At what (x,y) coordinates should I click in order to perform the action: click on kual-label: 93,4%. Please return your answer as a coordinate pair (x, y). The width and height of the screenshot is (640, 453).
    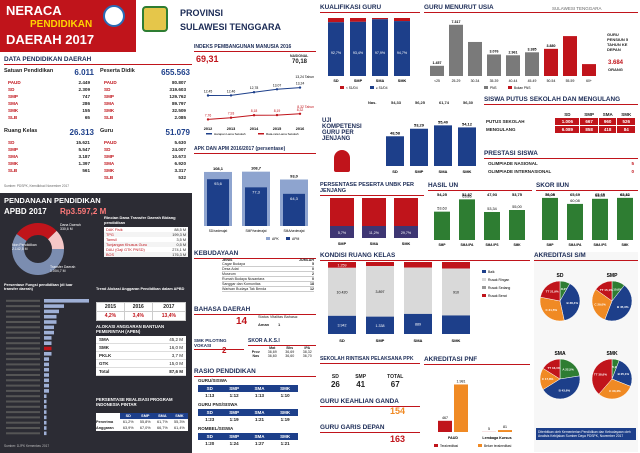
    Looking at the image, I should click on (358, 53).